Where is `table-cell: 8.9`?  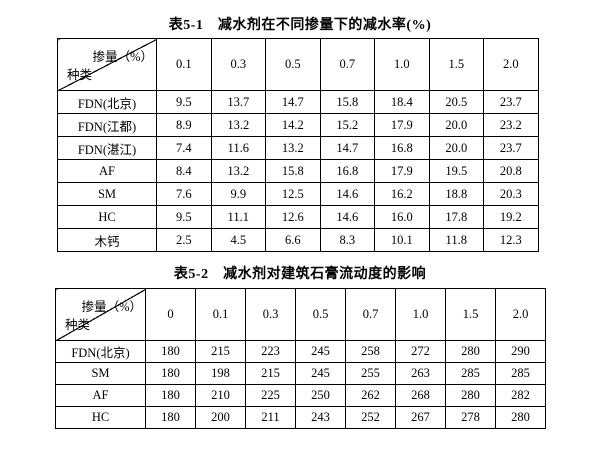
table-cell: 8.9 is located at coordinates (184, 125).